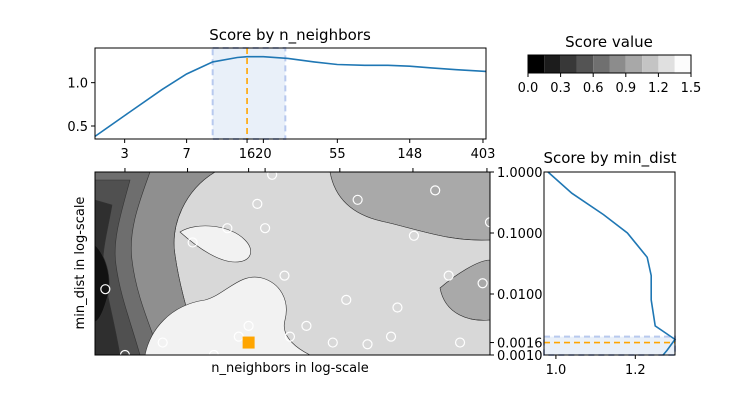 The image size is (750, 404). I want to click on right-x-tick-label: 1.0, so click(556, 370).